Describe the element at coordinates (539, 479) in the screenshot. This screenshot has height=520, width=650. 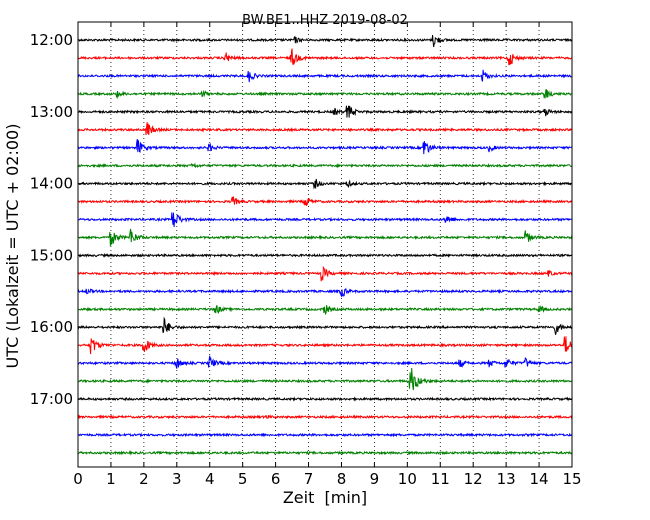
I see `x-tick-label: 14` at that location.